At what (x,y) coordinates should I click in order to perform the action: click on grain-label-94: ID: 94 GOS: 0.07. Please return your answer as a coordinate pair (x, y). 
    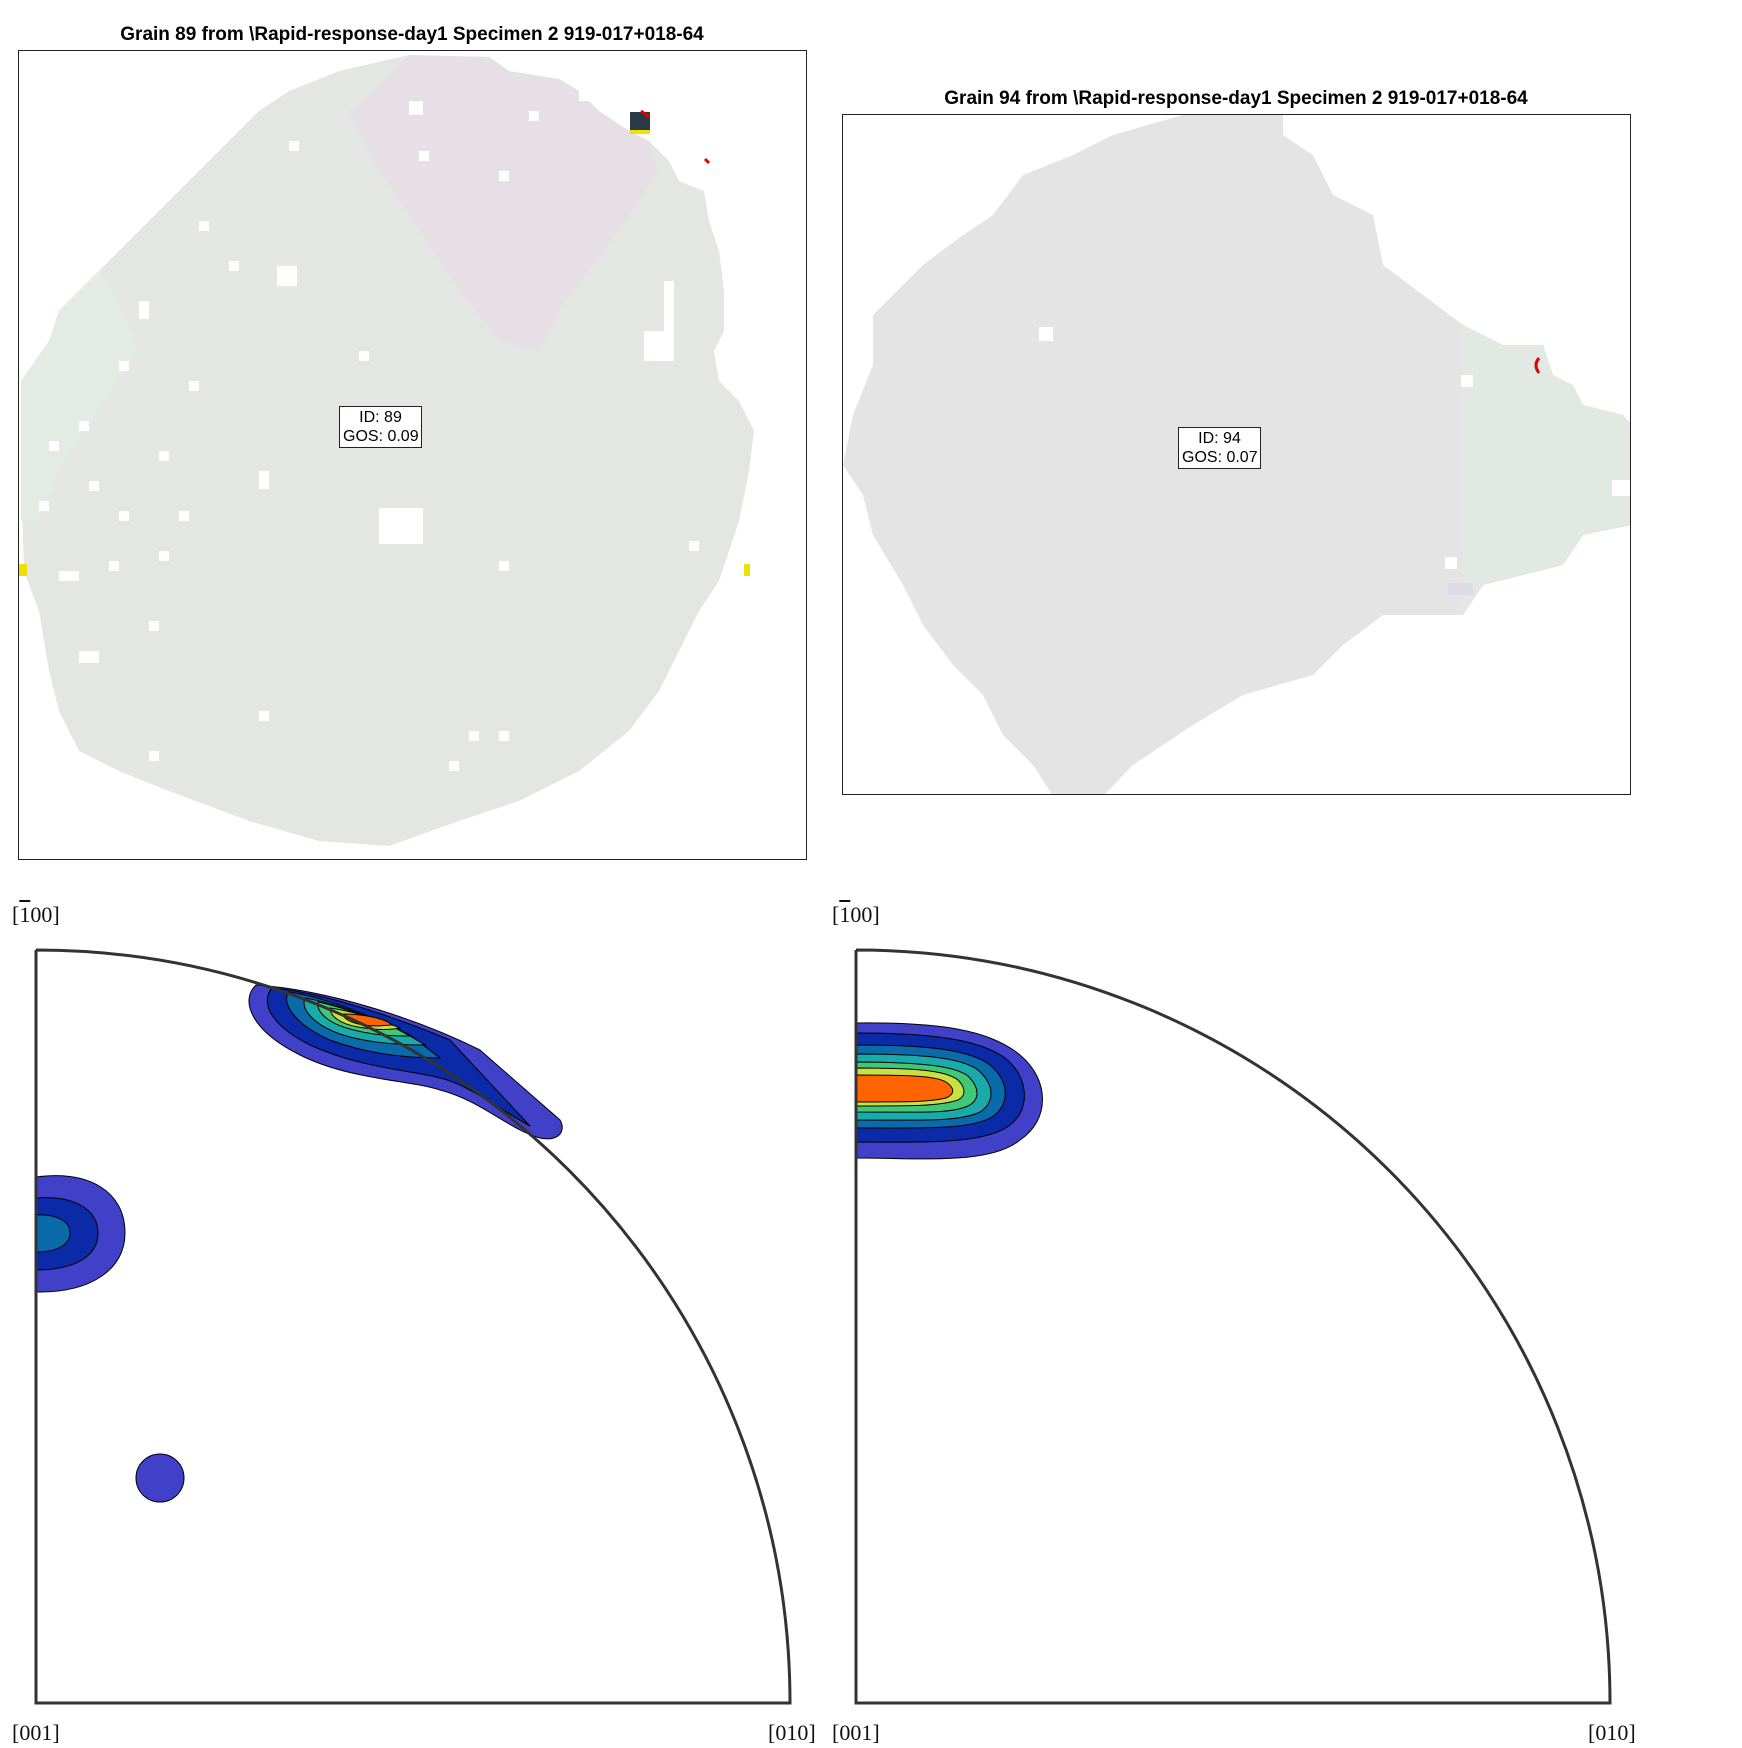
    Looking at the image, I should click on (1219, 448).